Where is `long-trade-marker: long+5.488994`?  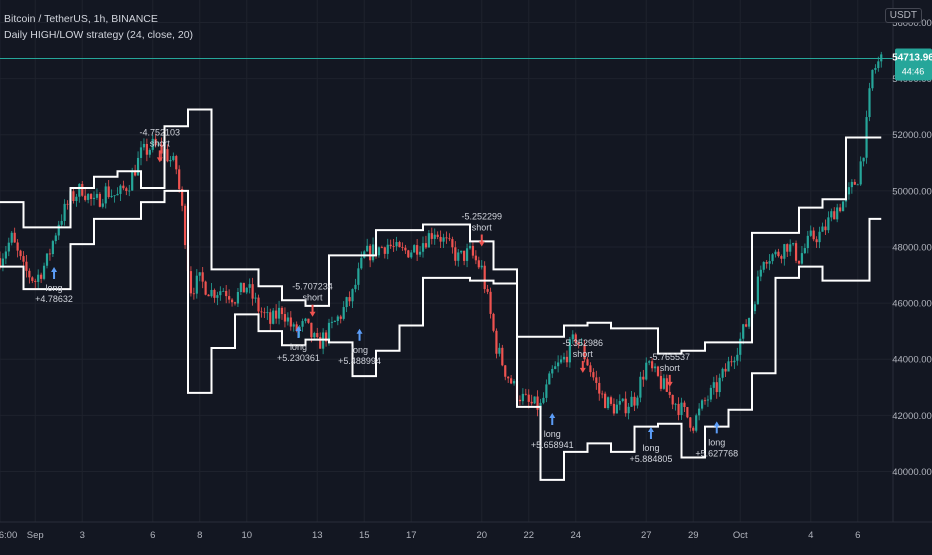
long-trade-marker: long+5.488994 is located at coordinates (359, 347).